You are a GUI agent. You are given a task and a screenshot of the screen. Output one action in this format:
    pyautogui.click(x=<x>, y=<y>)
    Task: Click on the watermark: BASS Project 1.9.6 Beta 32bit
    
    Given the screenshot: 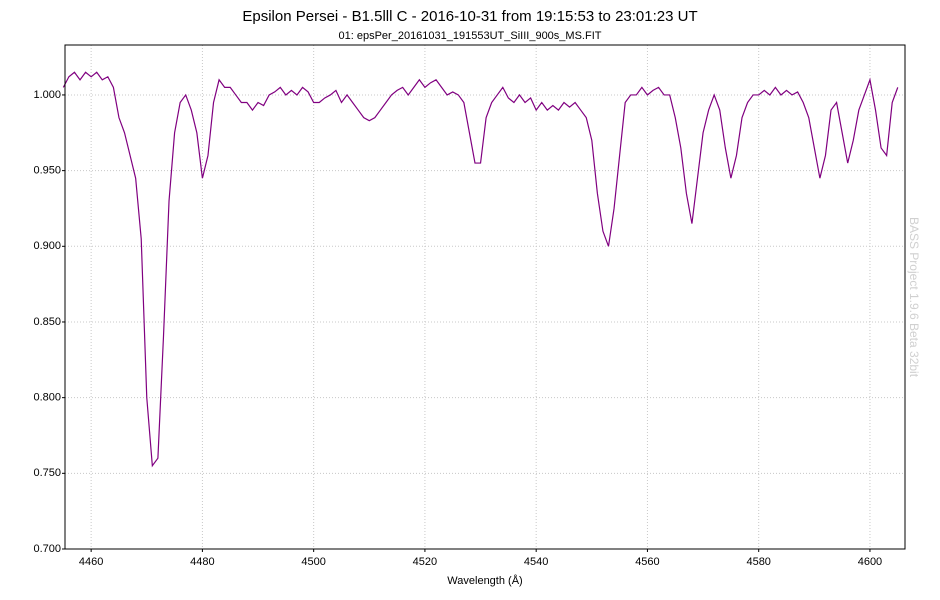 What is the action you would take?
    pyautogui.click(x=914, y=297)
    